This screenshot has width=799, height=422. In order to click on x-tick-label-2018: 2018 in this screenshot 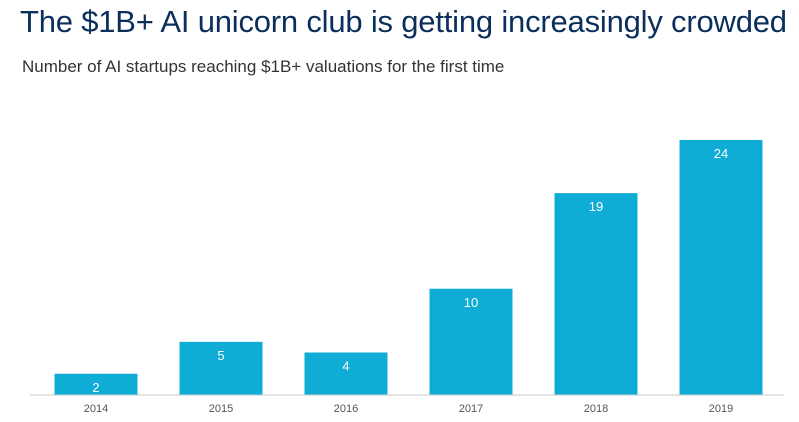, I will do `click(596, 409)`.